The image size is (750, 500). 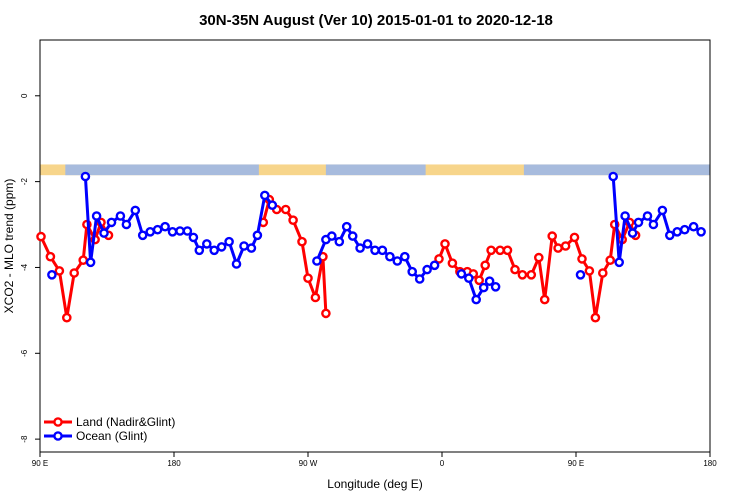 What do you see at coordinates (111, 436) in the screenshot?
I see `legend-label-1: Ocean (Glint)` at bounding box center [111, 436].